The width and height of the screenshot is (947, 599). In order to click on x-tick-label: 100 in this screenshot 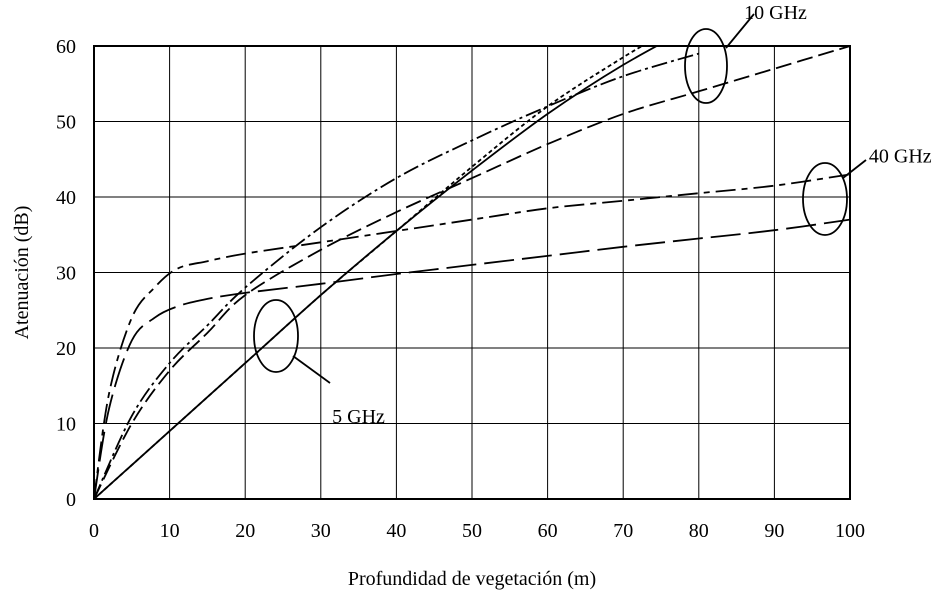, I will do `click(850, 531)`.